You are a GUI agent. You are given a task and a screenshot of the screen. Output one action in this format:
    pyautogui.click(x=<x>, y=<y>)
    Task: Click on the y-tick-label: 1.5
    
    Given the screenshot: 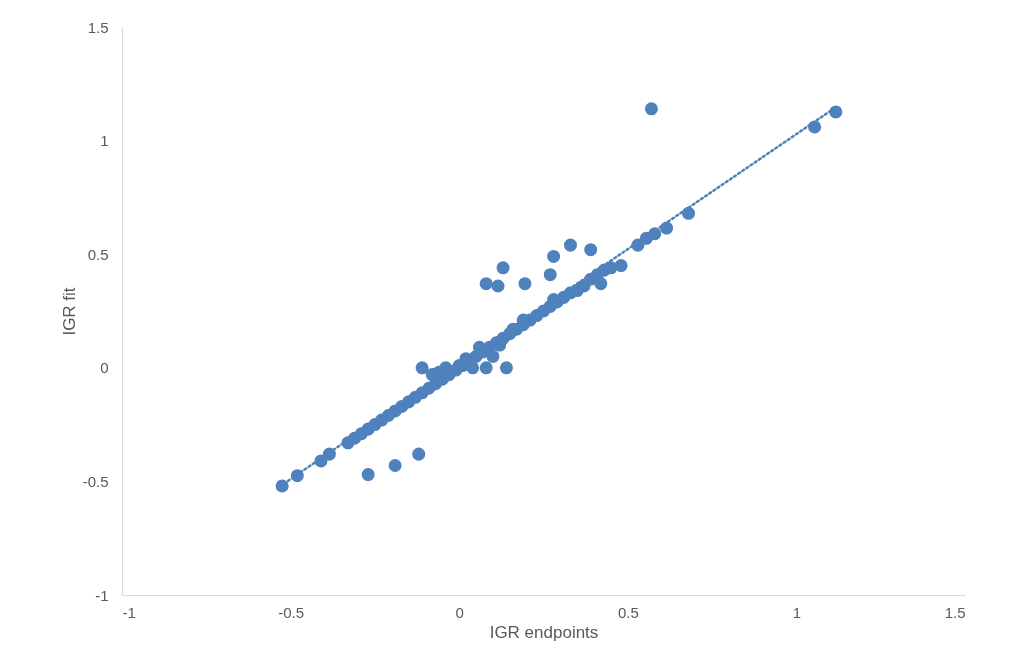 What is the action you would take?
    pyautogui.click(x=98, y=27)
    